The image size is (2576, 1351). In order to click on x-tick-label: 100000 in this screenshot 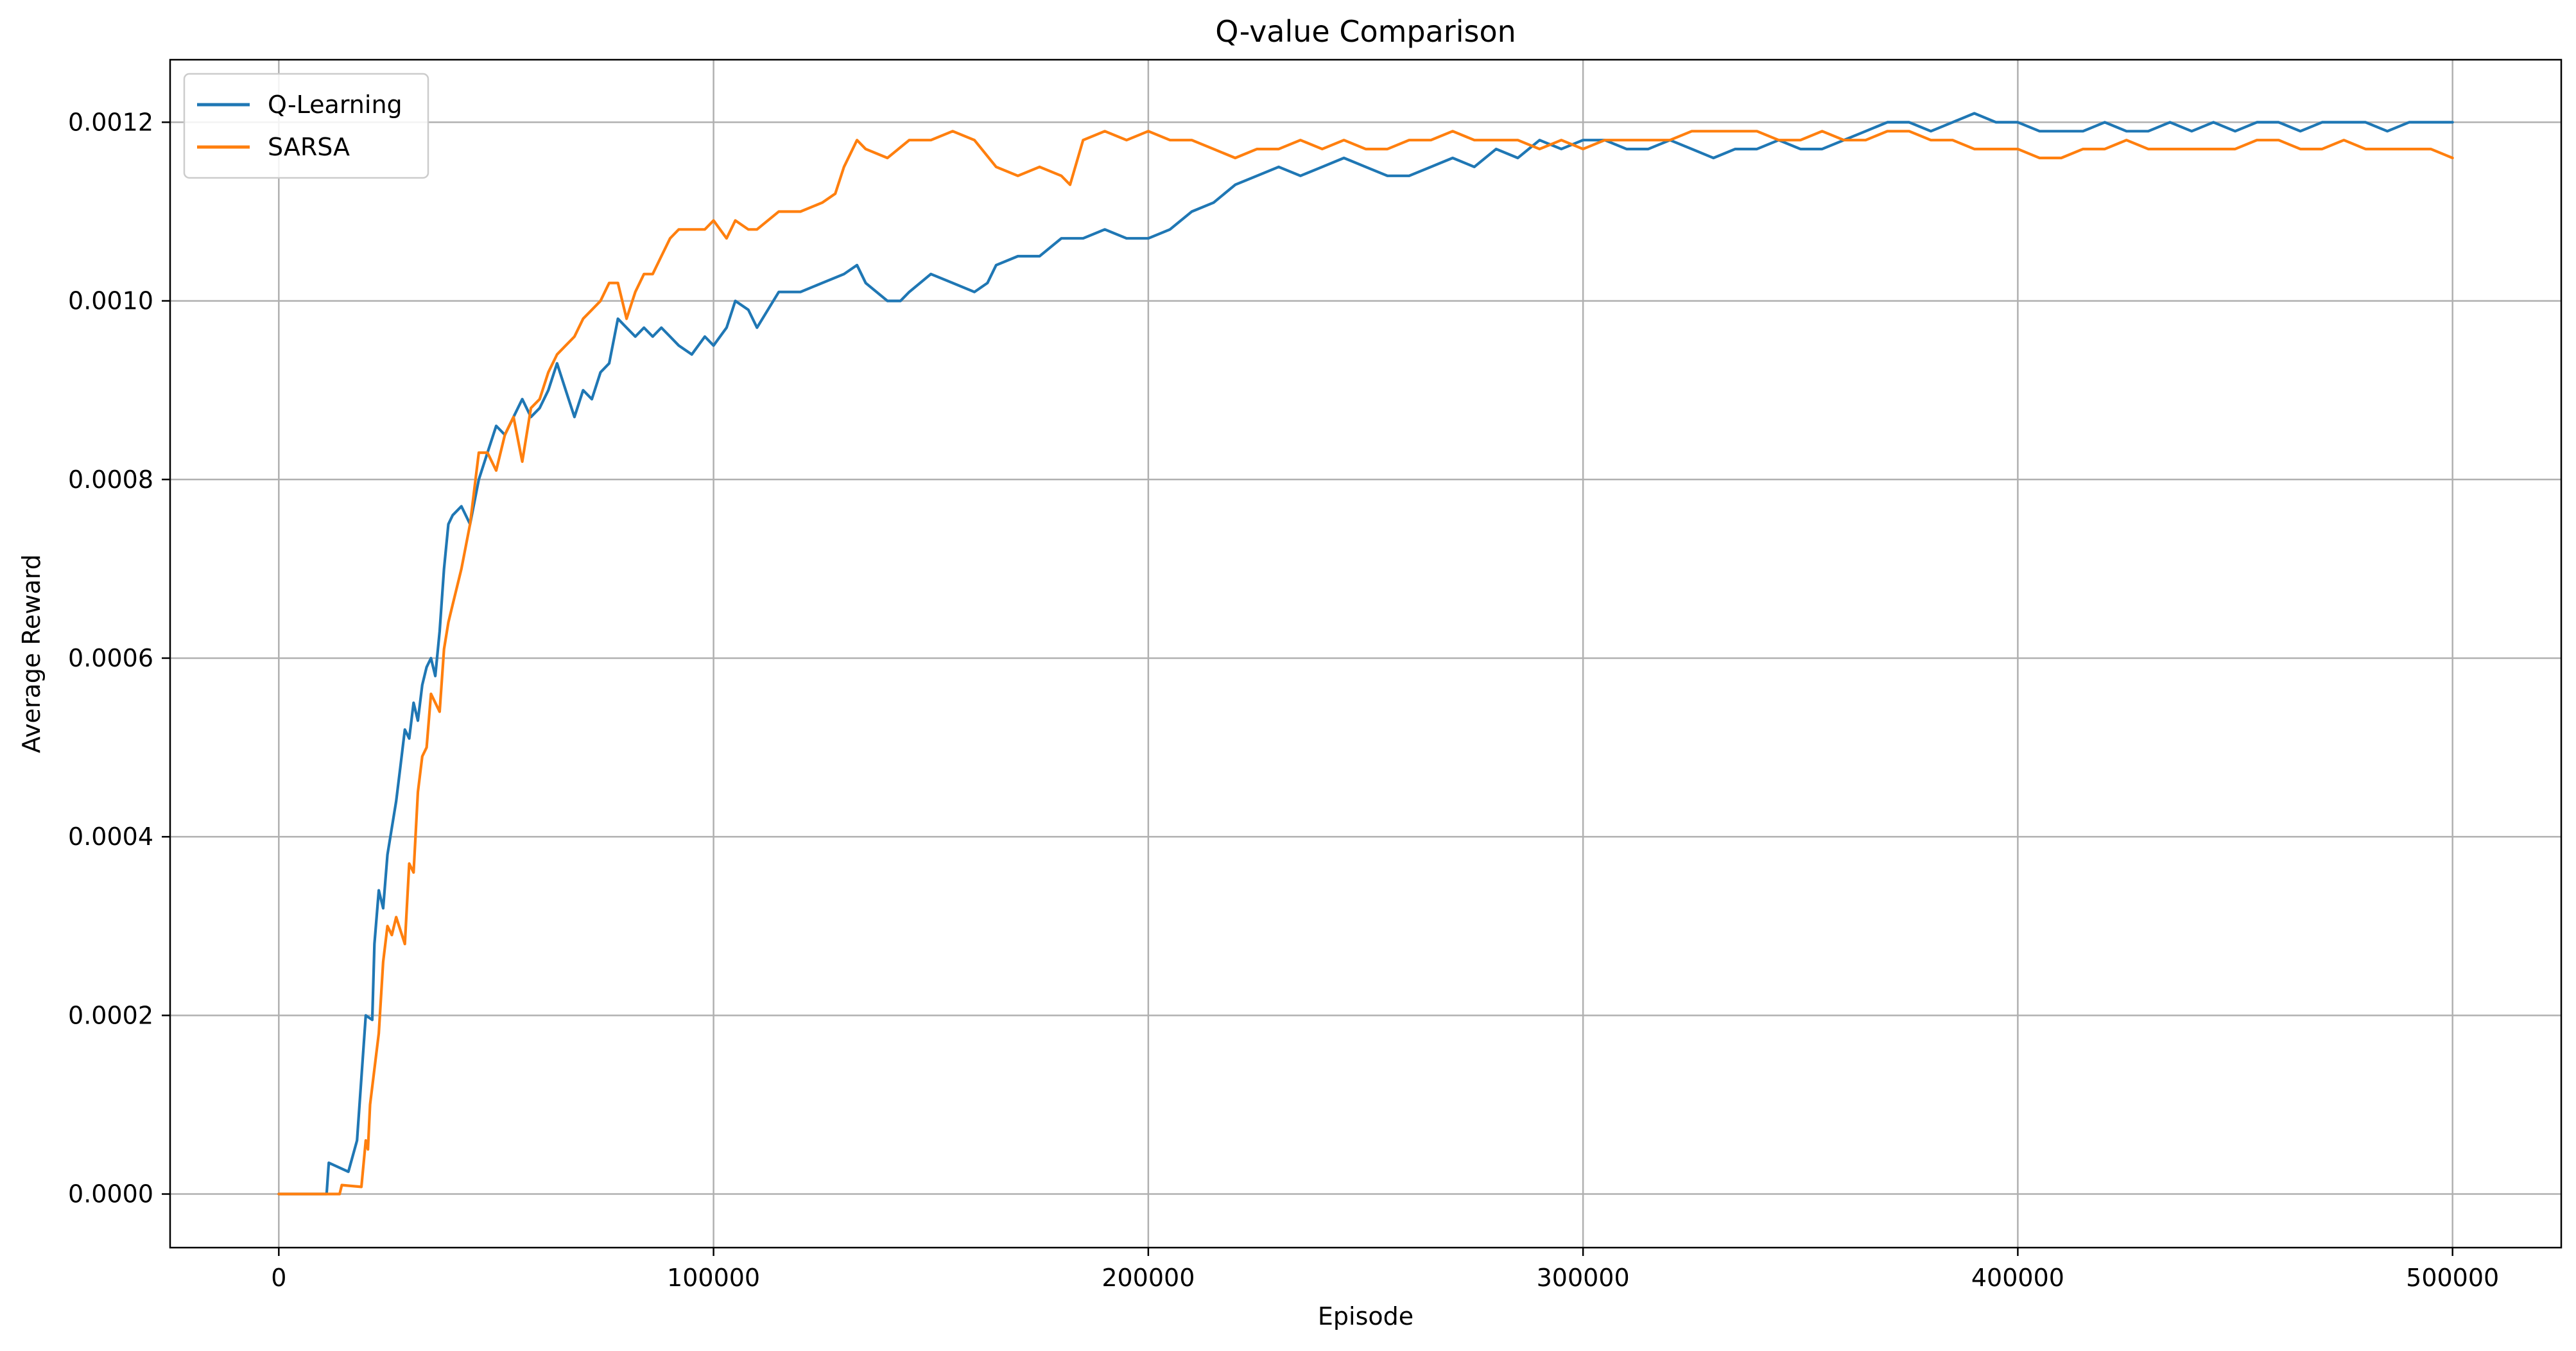, I will do `click(713, 1278)`.